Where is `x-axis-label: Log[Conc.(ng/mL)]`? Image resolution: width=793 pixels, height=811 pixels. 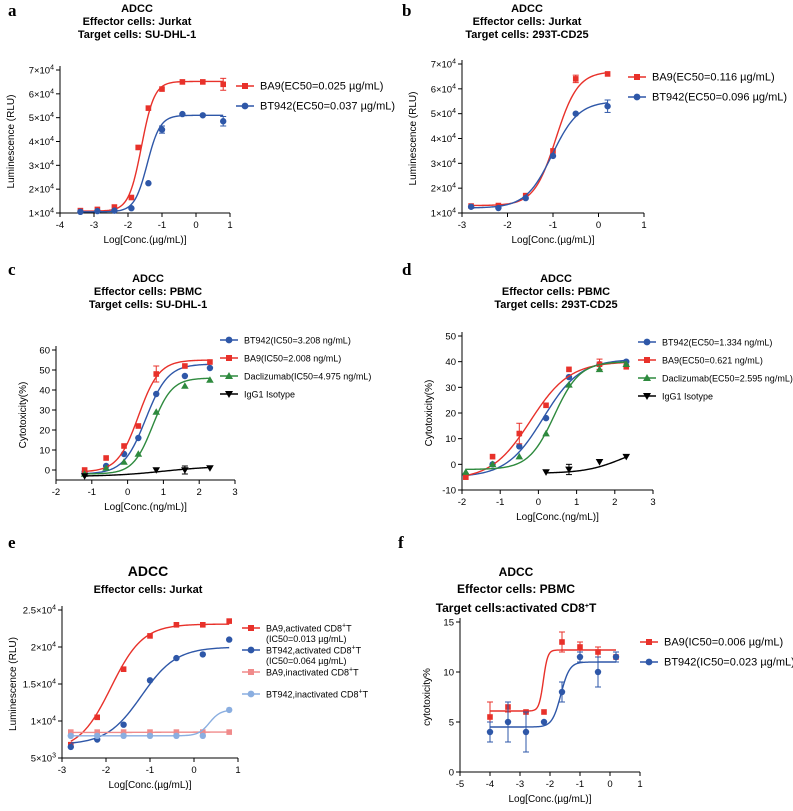 x-axis-label: Log[Conc.(ng/mL)] is located at coordinates (557, 517).